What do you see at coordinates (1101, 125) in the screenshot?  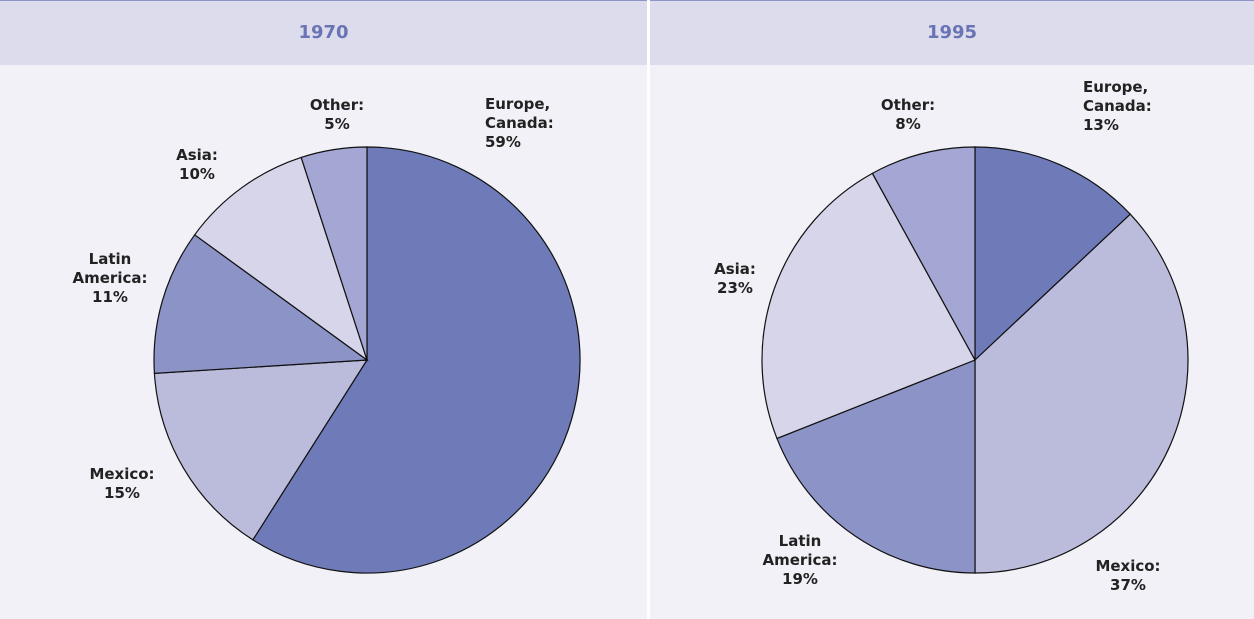 I see `value-label: 13%` at bounding box center [1101, 125].